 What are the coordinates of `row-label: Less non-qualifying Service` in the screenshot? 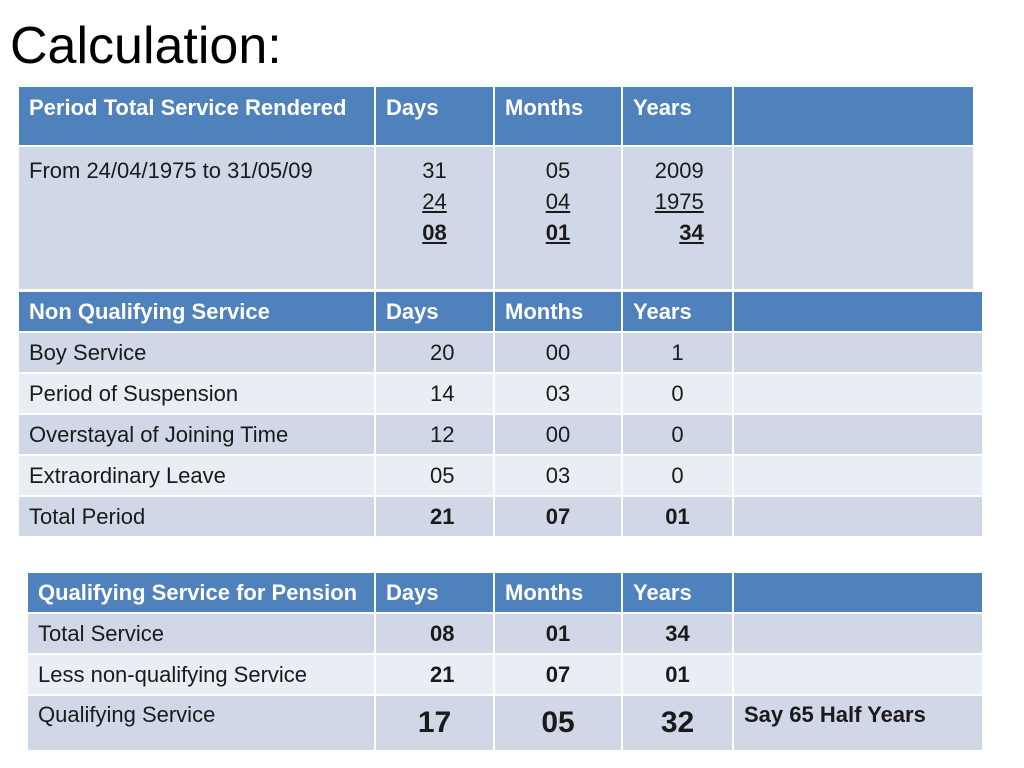 It's located at (201, 674).